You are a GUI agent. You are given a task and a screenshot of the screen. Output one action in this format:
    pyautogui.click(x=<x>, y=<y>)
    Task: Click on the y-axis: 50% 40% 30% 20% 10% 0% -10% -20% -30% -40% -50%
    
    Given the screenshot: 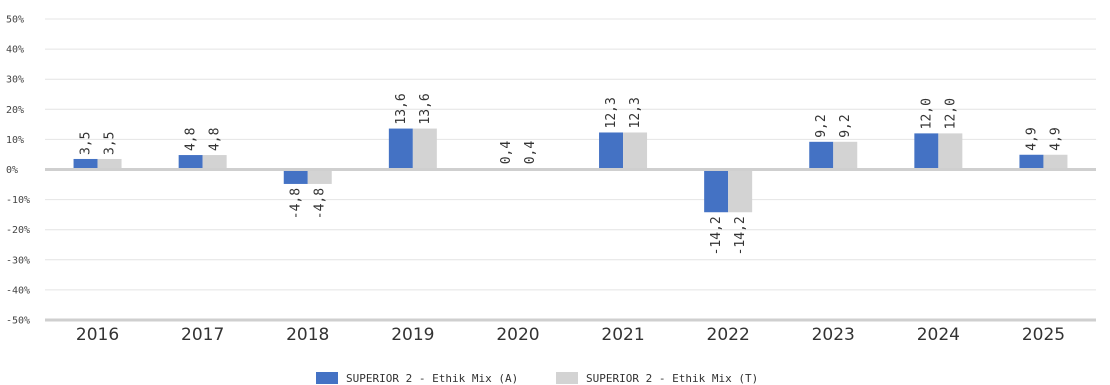 What is the action you would take?
    pyautogui.click(x=18, y=171)
    